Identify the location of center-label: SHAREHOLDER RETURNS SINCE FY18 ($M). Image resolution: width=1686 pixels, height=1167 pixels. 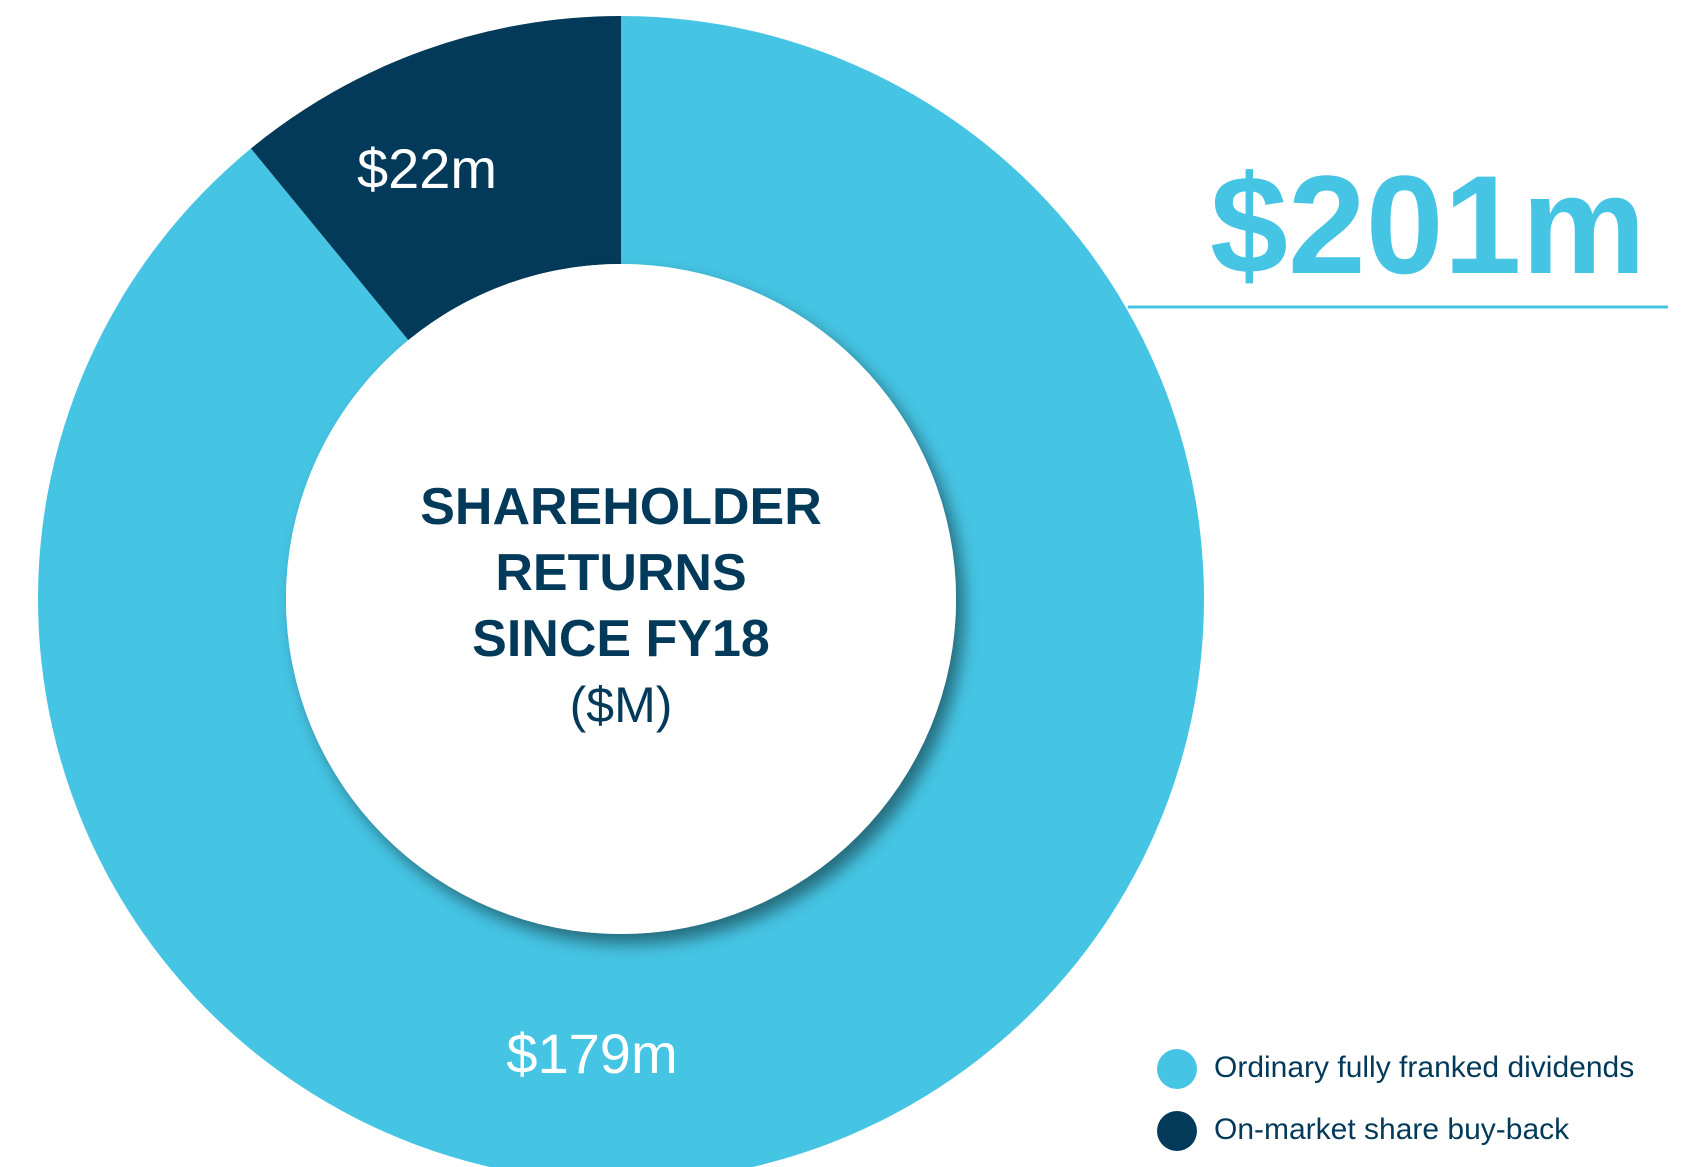
(621, 605).